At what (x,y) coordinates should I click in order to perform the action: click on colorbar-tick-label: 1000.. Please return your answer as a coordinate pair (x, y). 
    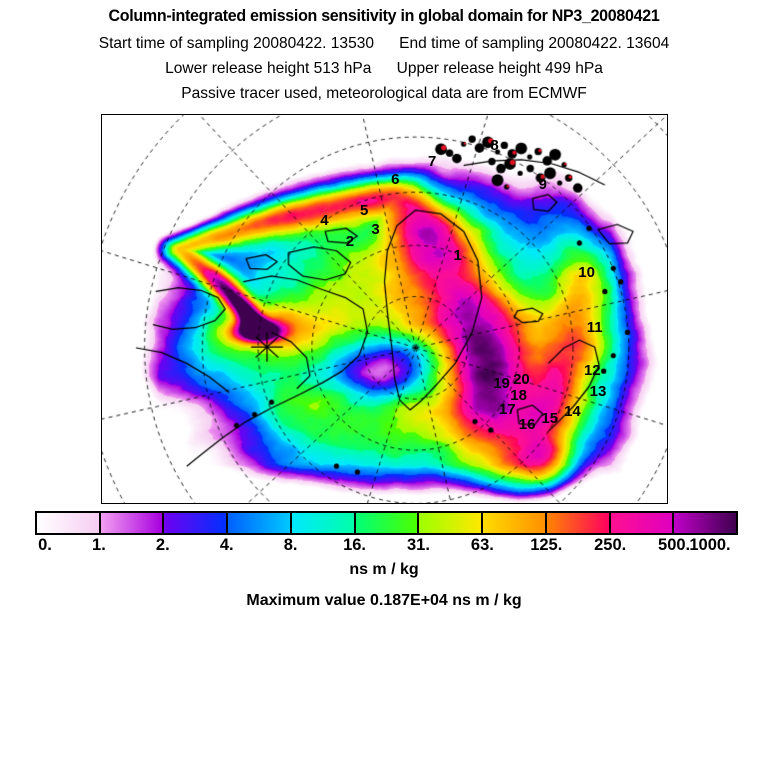
    Looking at the image, I should click on (710, 545).